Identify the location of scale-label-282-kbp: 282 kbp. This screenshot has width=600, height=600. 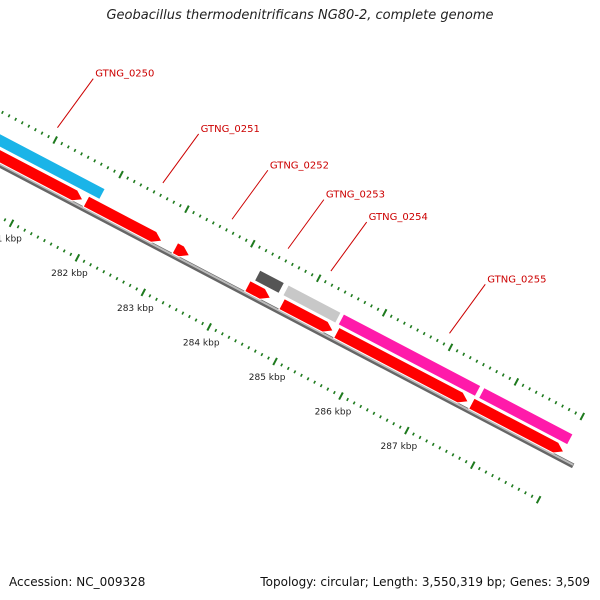
(69, 274).